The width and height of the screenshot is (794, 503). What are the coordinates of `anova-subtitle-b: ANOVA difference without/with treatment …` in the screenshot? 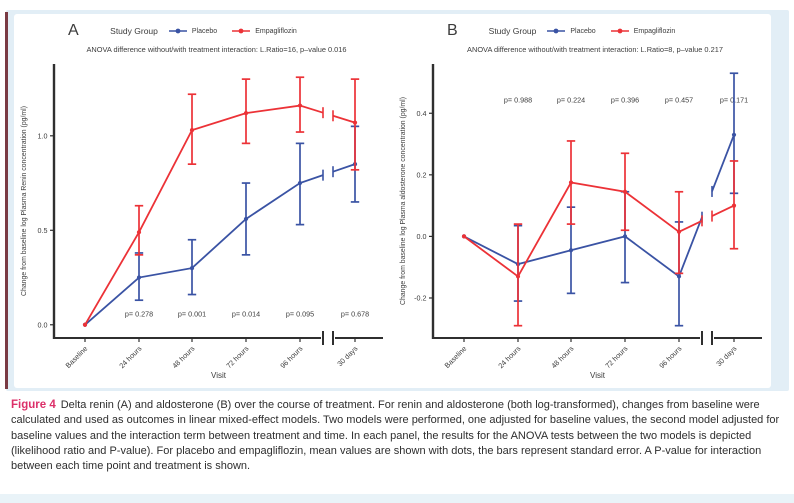 It's located at (595, 49).